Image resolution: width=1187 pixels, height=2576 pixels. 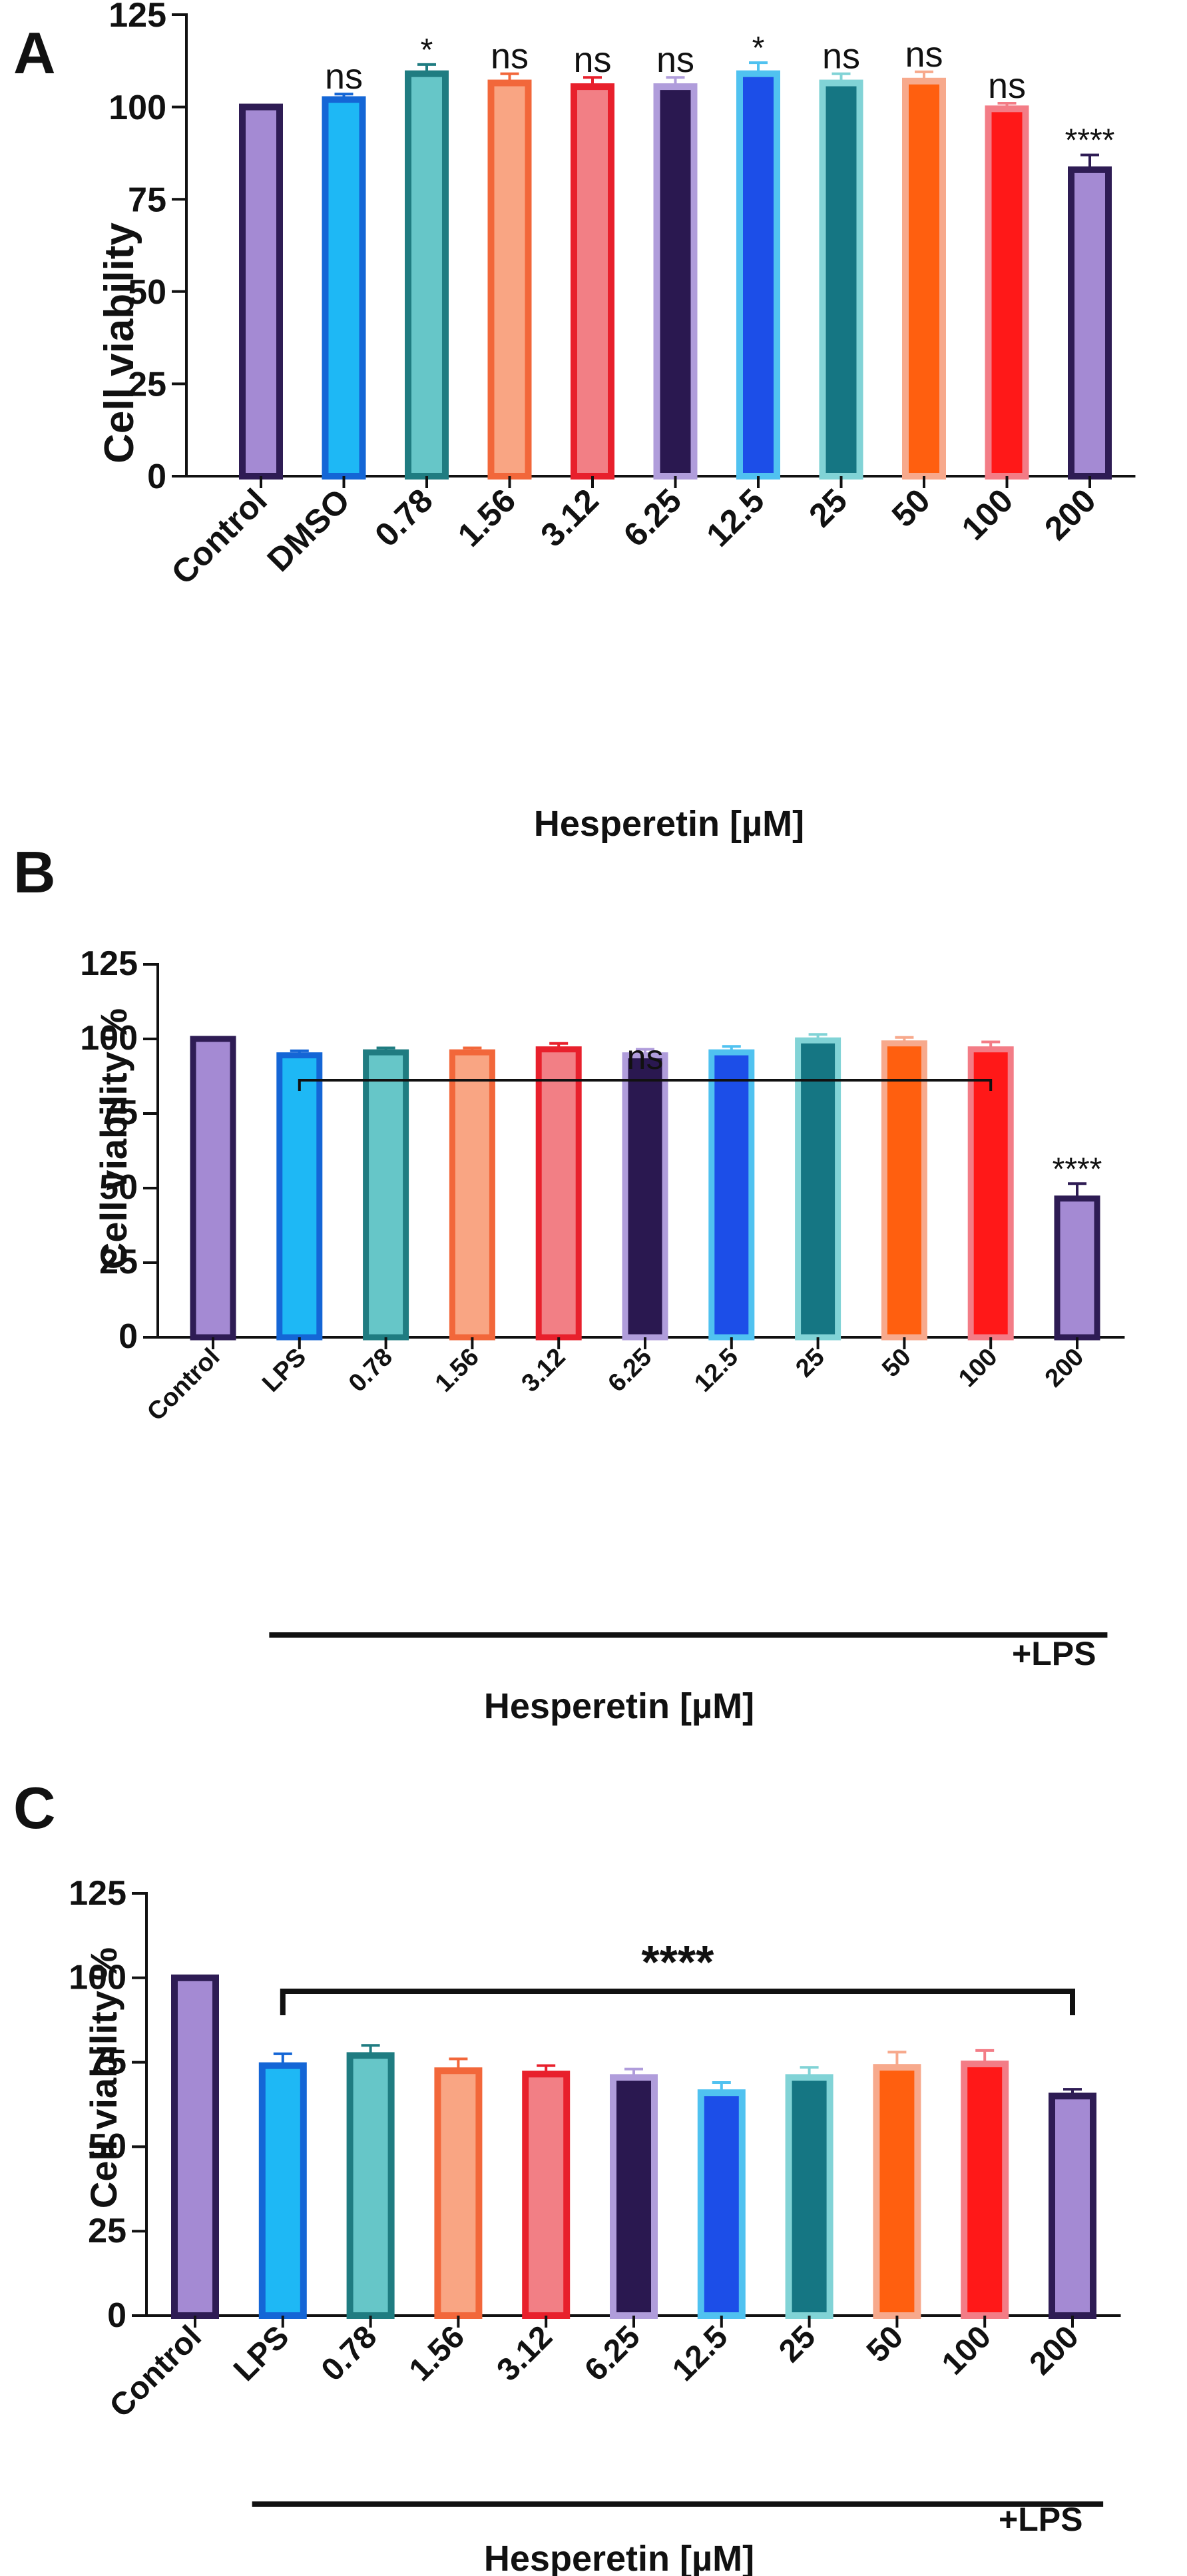 I want to click on panel-c-x-tick-label: 1.56, so click(x=438, y=2353).